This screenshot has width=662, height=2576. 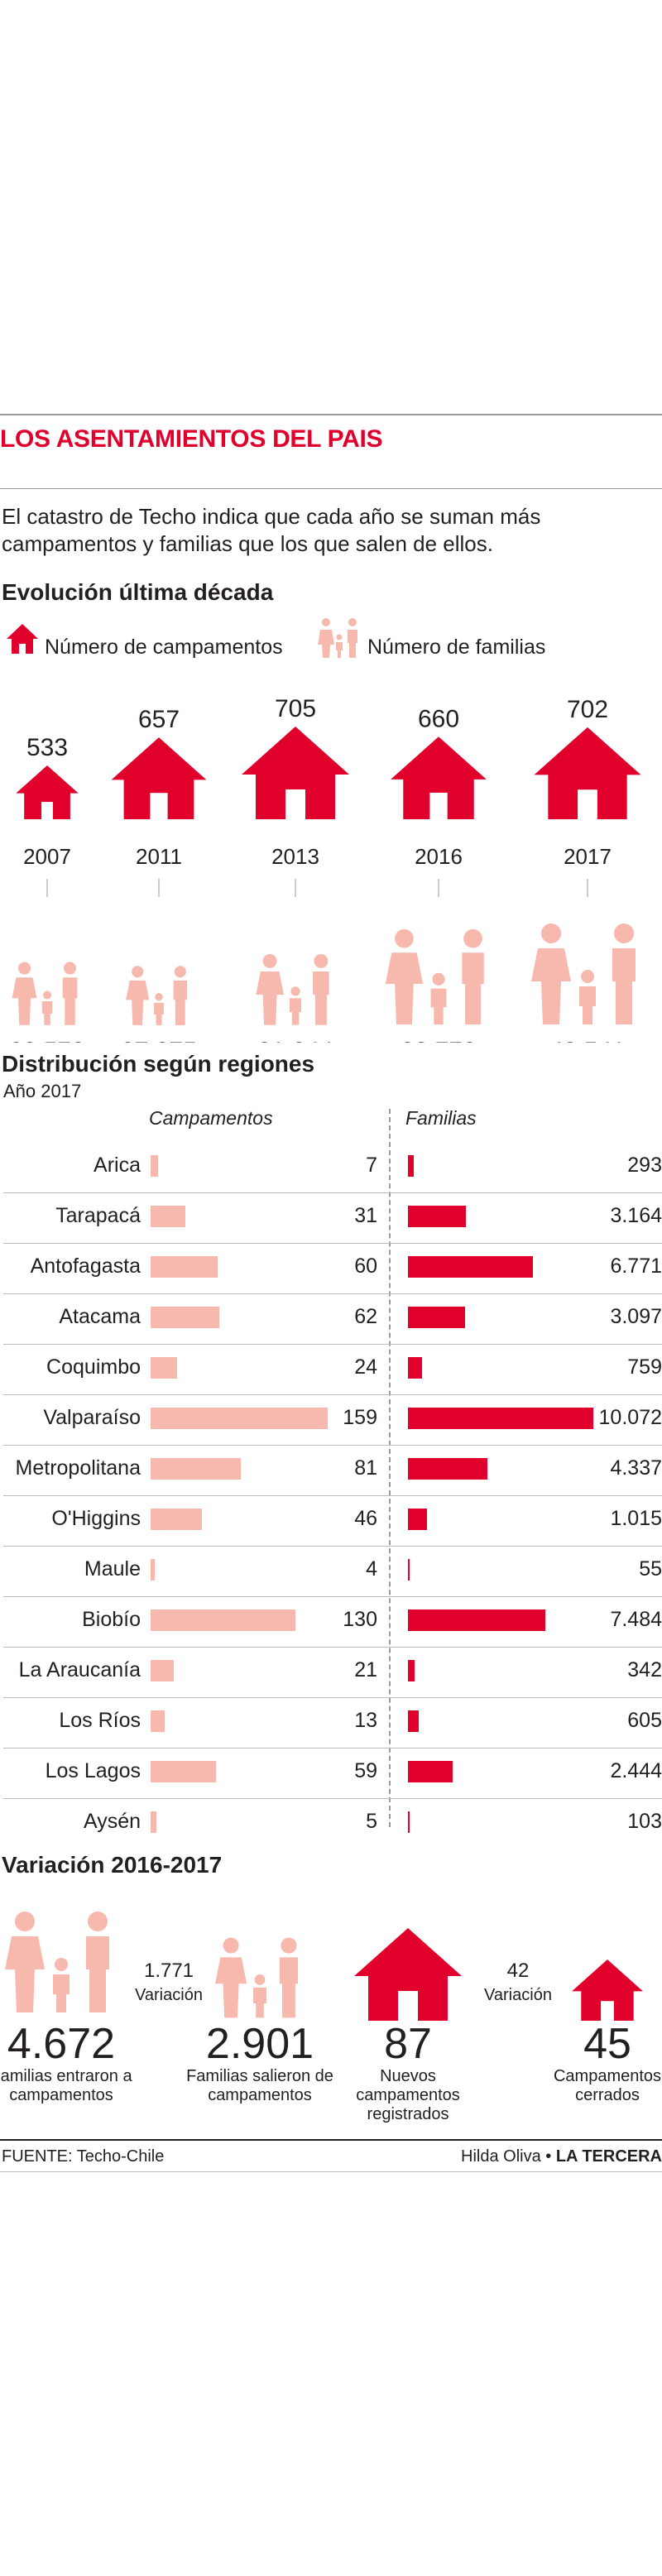 I want to click on year-label-2013: 2013, so click(x=295, y=857).